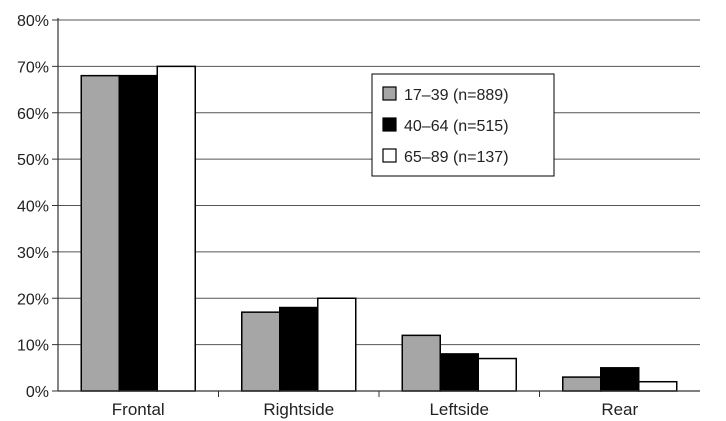  Describe the element at coordinates (33, 346) in the screenshot. I see `y-tick-label: 10%` at that location.